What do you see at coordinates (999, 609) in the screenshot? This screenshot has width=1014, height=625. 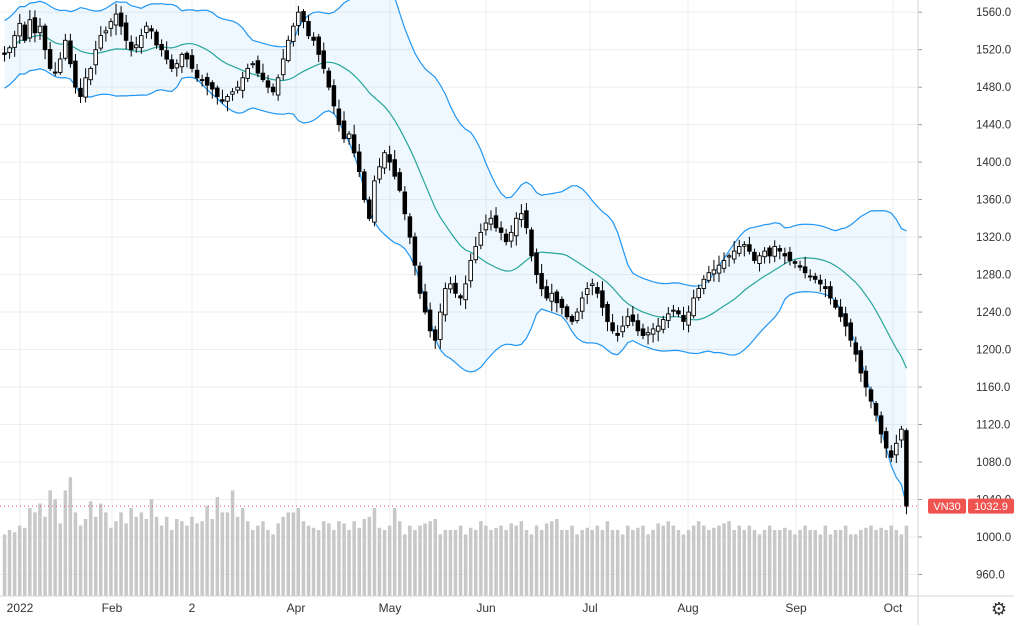 I see `chart-settings-button: ⚙` at bounding box center [999, 609].